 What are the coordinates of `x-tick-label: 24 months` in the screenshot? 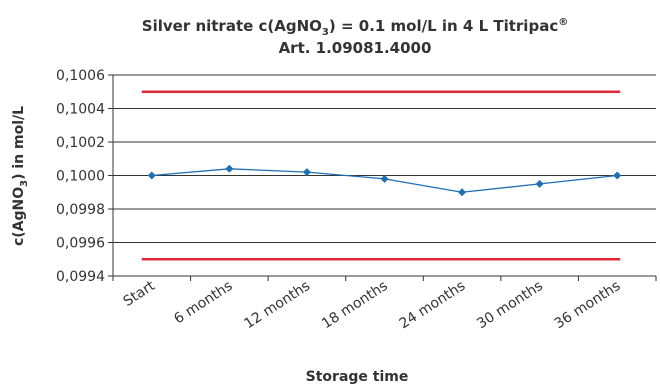 It's located at (433, 305).